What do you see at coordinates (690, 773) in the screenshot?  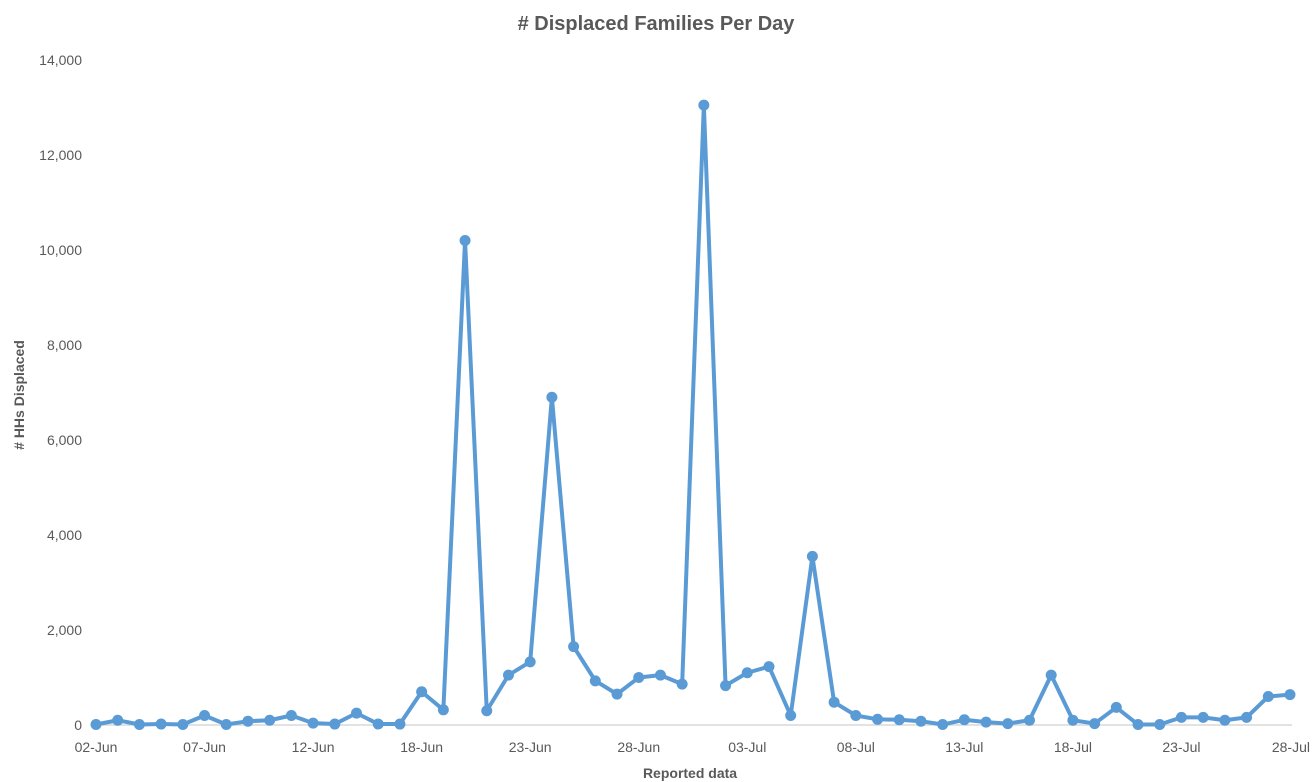 I see `x-axis-title: Reported data` at bounding box center [690, 773].